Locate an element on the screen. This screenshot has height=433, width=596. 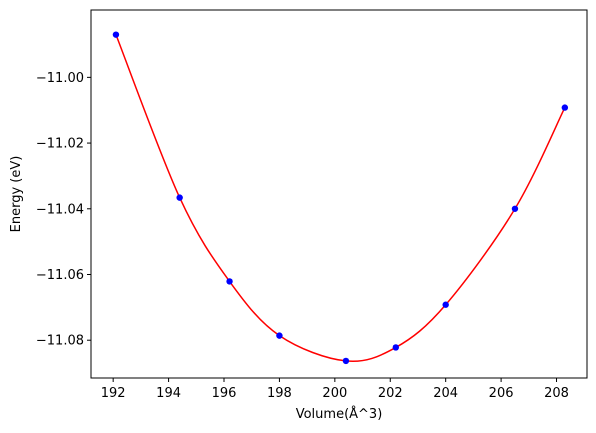
y-tick-label: −11.02 is located at coordinates (60, 144).